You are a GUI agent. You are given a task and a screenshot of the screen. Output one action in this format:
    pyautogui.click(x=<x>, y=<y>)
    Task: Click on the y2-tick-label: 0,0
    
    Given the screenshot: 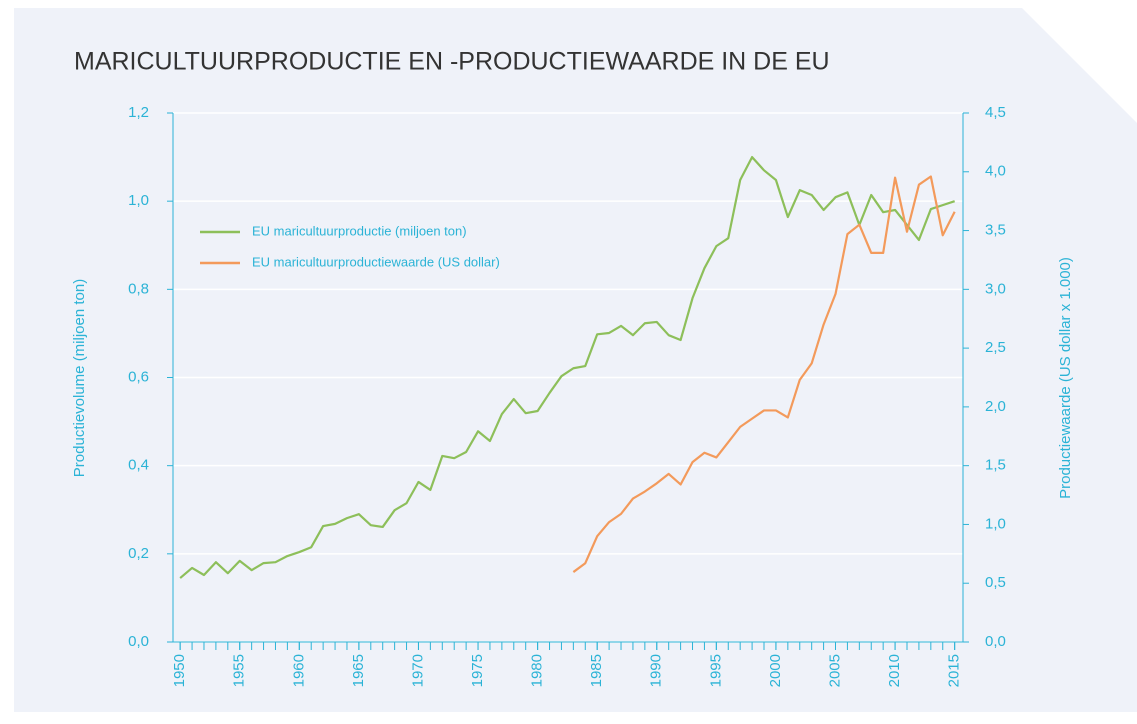 What is the action you would take?
    pyautogui.click(x=995, y=641)
    